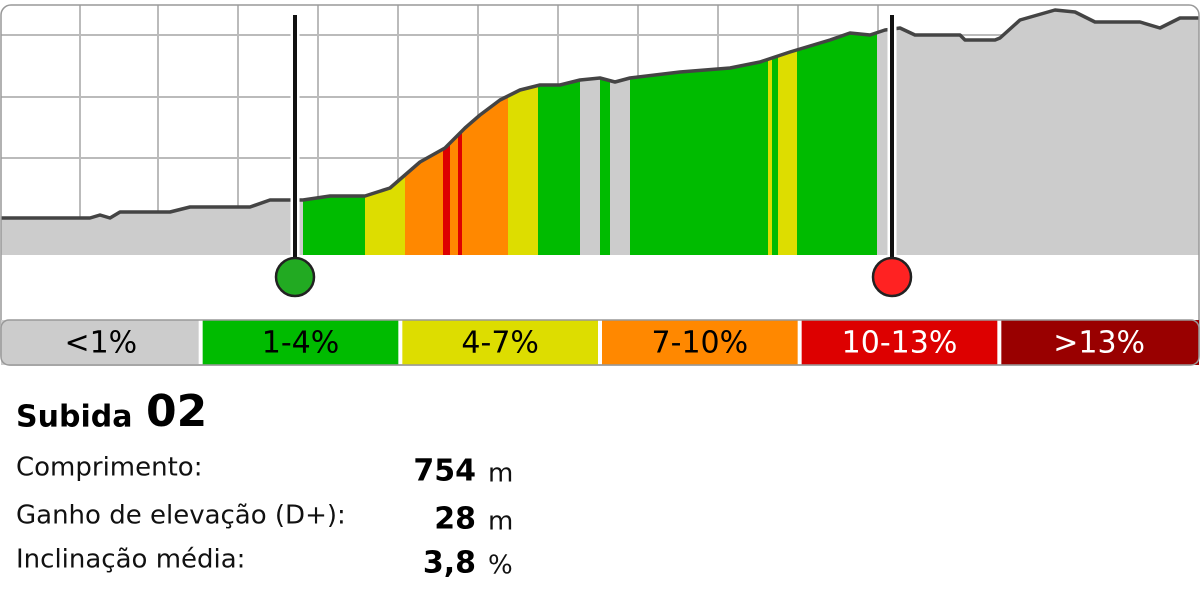 The image size is (1200, 604). I want to click on stat-value: 754, so click(444, 471).